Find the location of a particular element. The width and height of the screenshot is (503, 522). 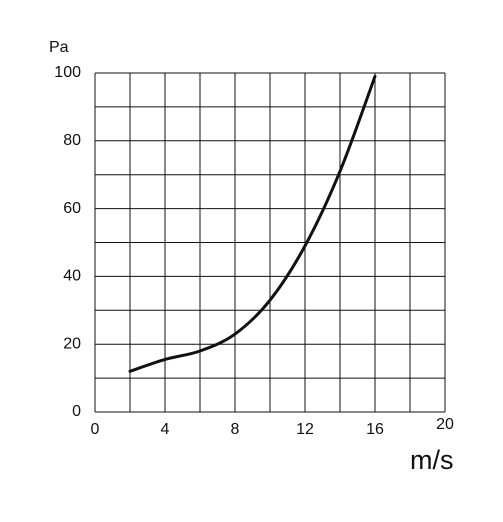

x-tick-label: 0 is located at coordinates (95, 429).